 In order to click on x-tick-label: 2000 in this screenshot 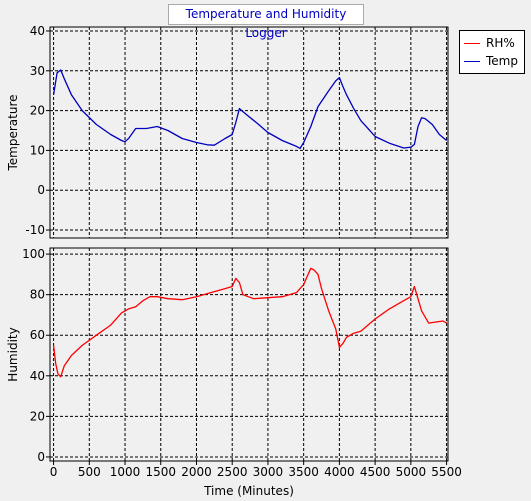, I will do `click(196, 472)`.